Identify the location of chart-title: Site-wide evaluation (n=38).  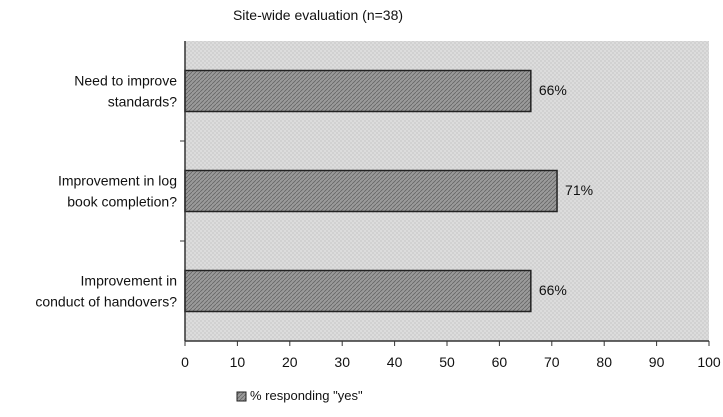
(318, 15).